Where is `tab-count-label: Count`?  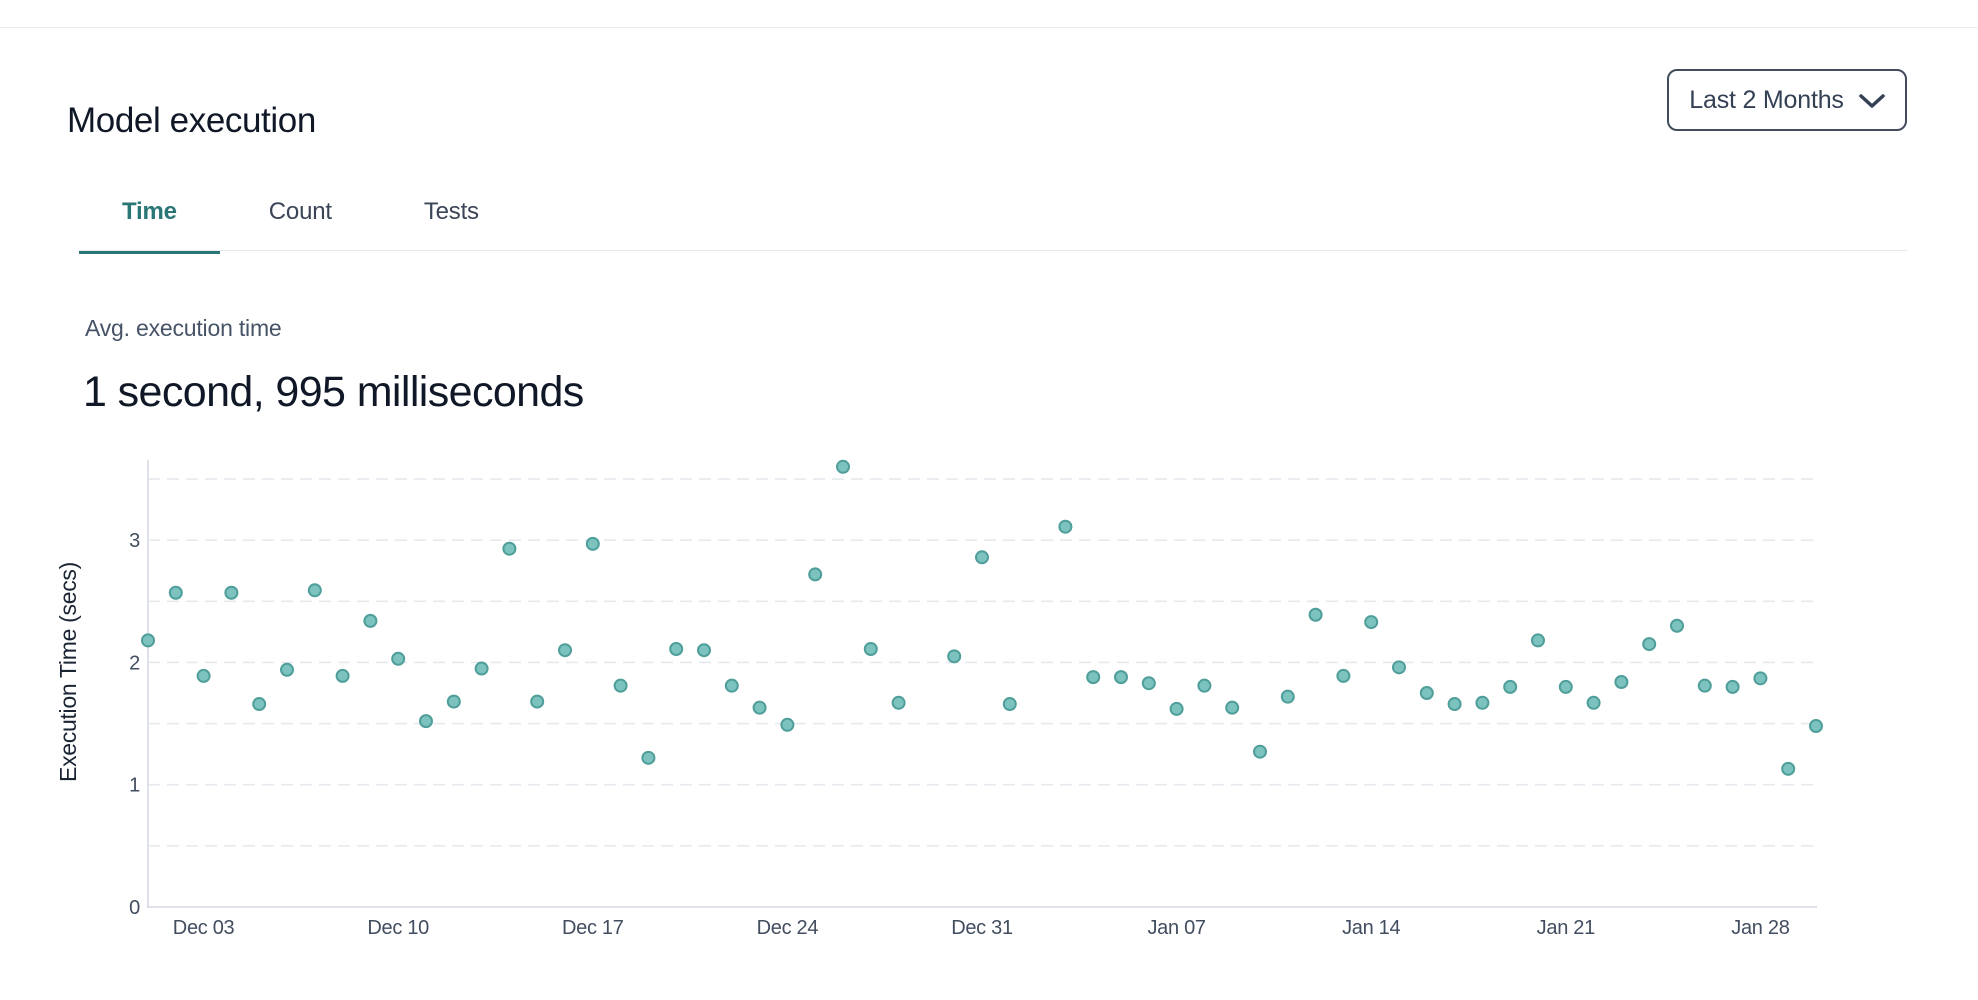 tab-count-label: Count is located at coordinates (300, 211).